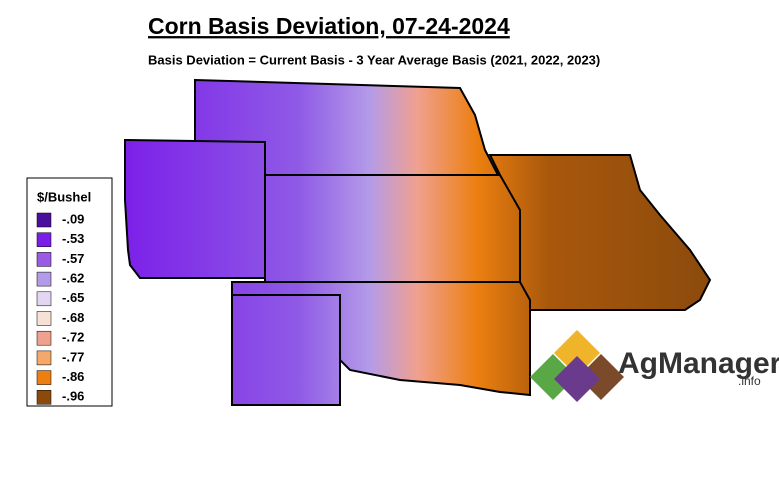 The width and height of the screenshot is (779, 481). Describe the element at coordinates (64, 196) in the screenshot. I see `legend-title: $/Bushel` at that location.